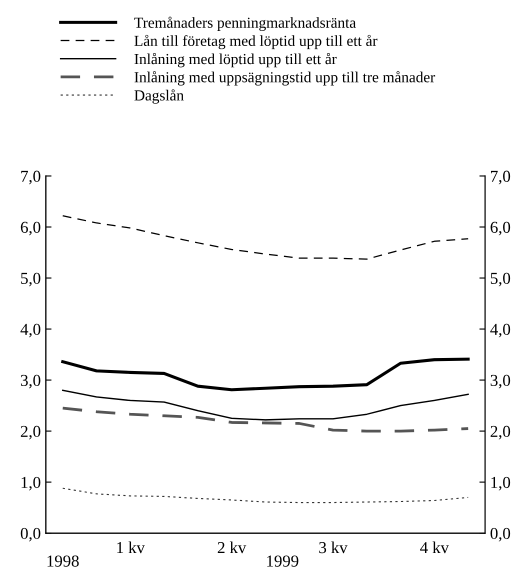  What do you see at coordinates (285, 78) in the screenshot?
I see `legend-label: Inlåning med uppsägningstid upp till tre månader` at bounding box center [285, 78].